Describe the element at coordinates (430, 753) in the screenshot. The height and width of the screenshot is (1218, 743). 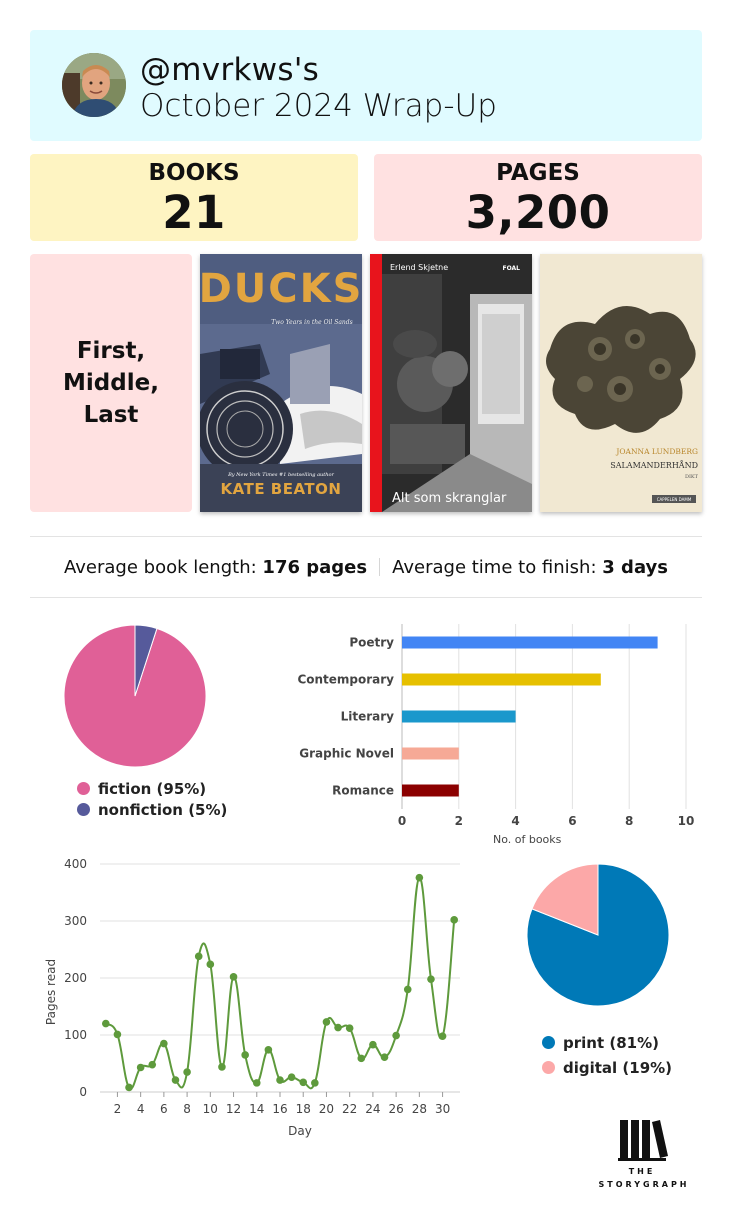
I see `bar-graphic-novel` at that location.